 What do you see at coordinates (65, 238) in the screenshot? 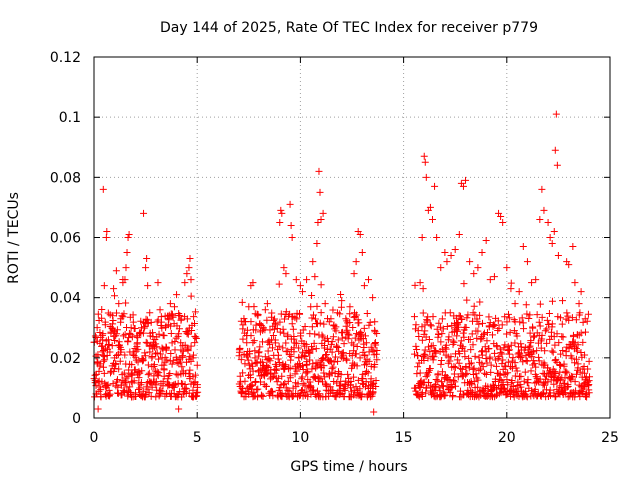
I see `y-tick-labels: 0 0.02 0.04 0.06 0.08 0.1 0.12` at bounding box center [65, 238].